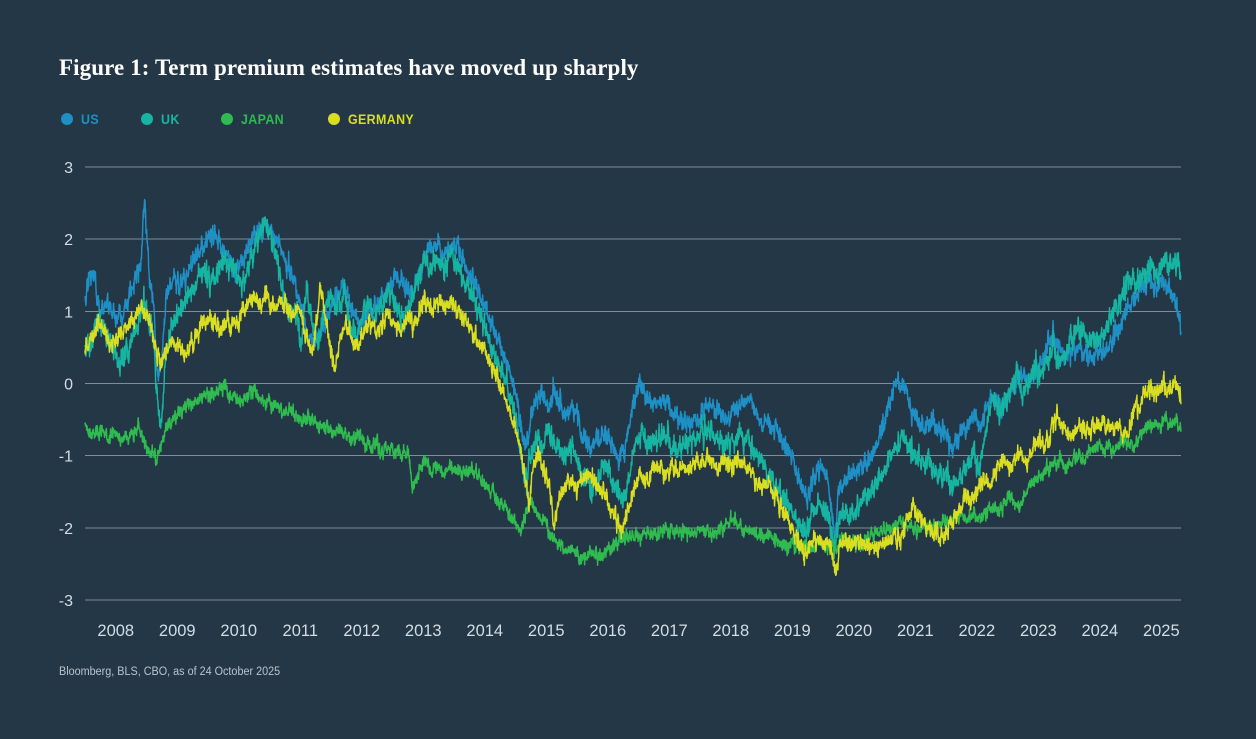  Describe the element at coordinates (68, 168) in the screenshot. I see `y-tick-label: 3` at that location.